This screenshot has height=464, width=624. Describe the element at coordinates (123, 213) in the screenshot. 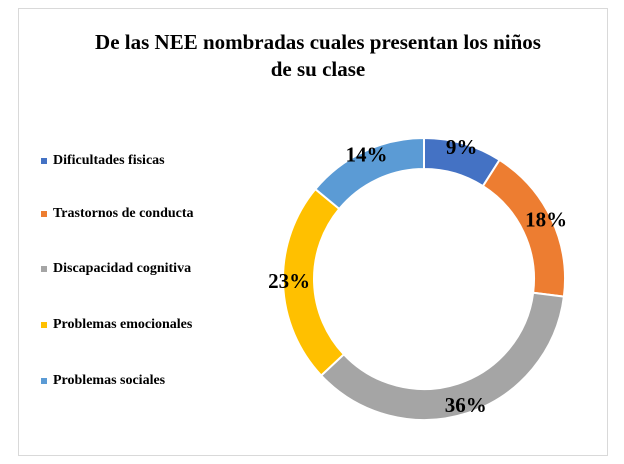

I see `legend-label: Trastornos de conducta` at that location.